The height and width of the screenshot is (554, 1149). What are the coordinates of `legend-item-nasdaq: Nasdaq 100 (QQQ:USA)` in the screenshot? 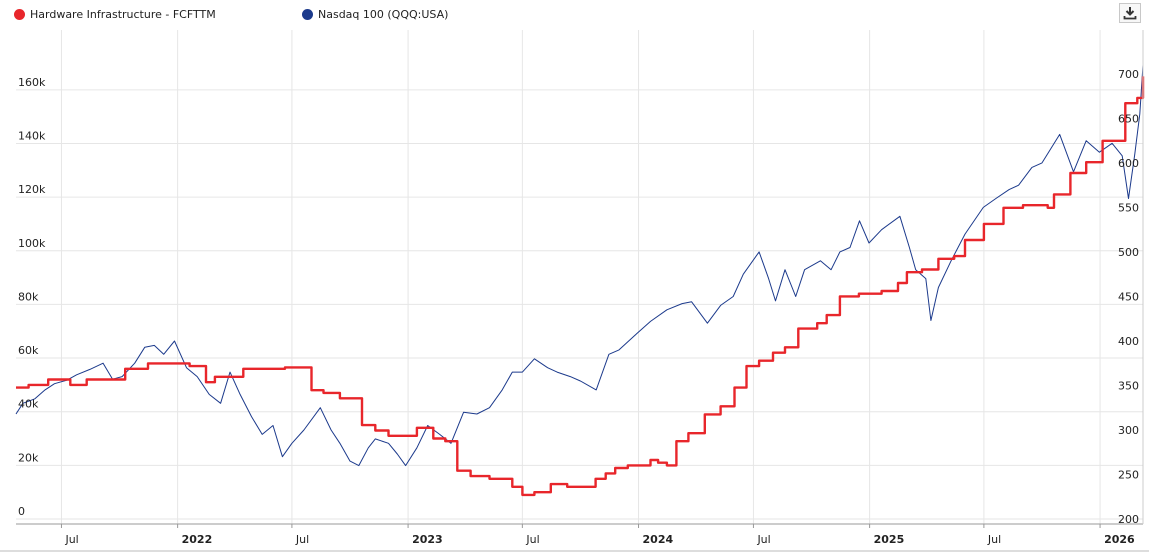 It's located at (375, 14).